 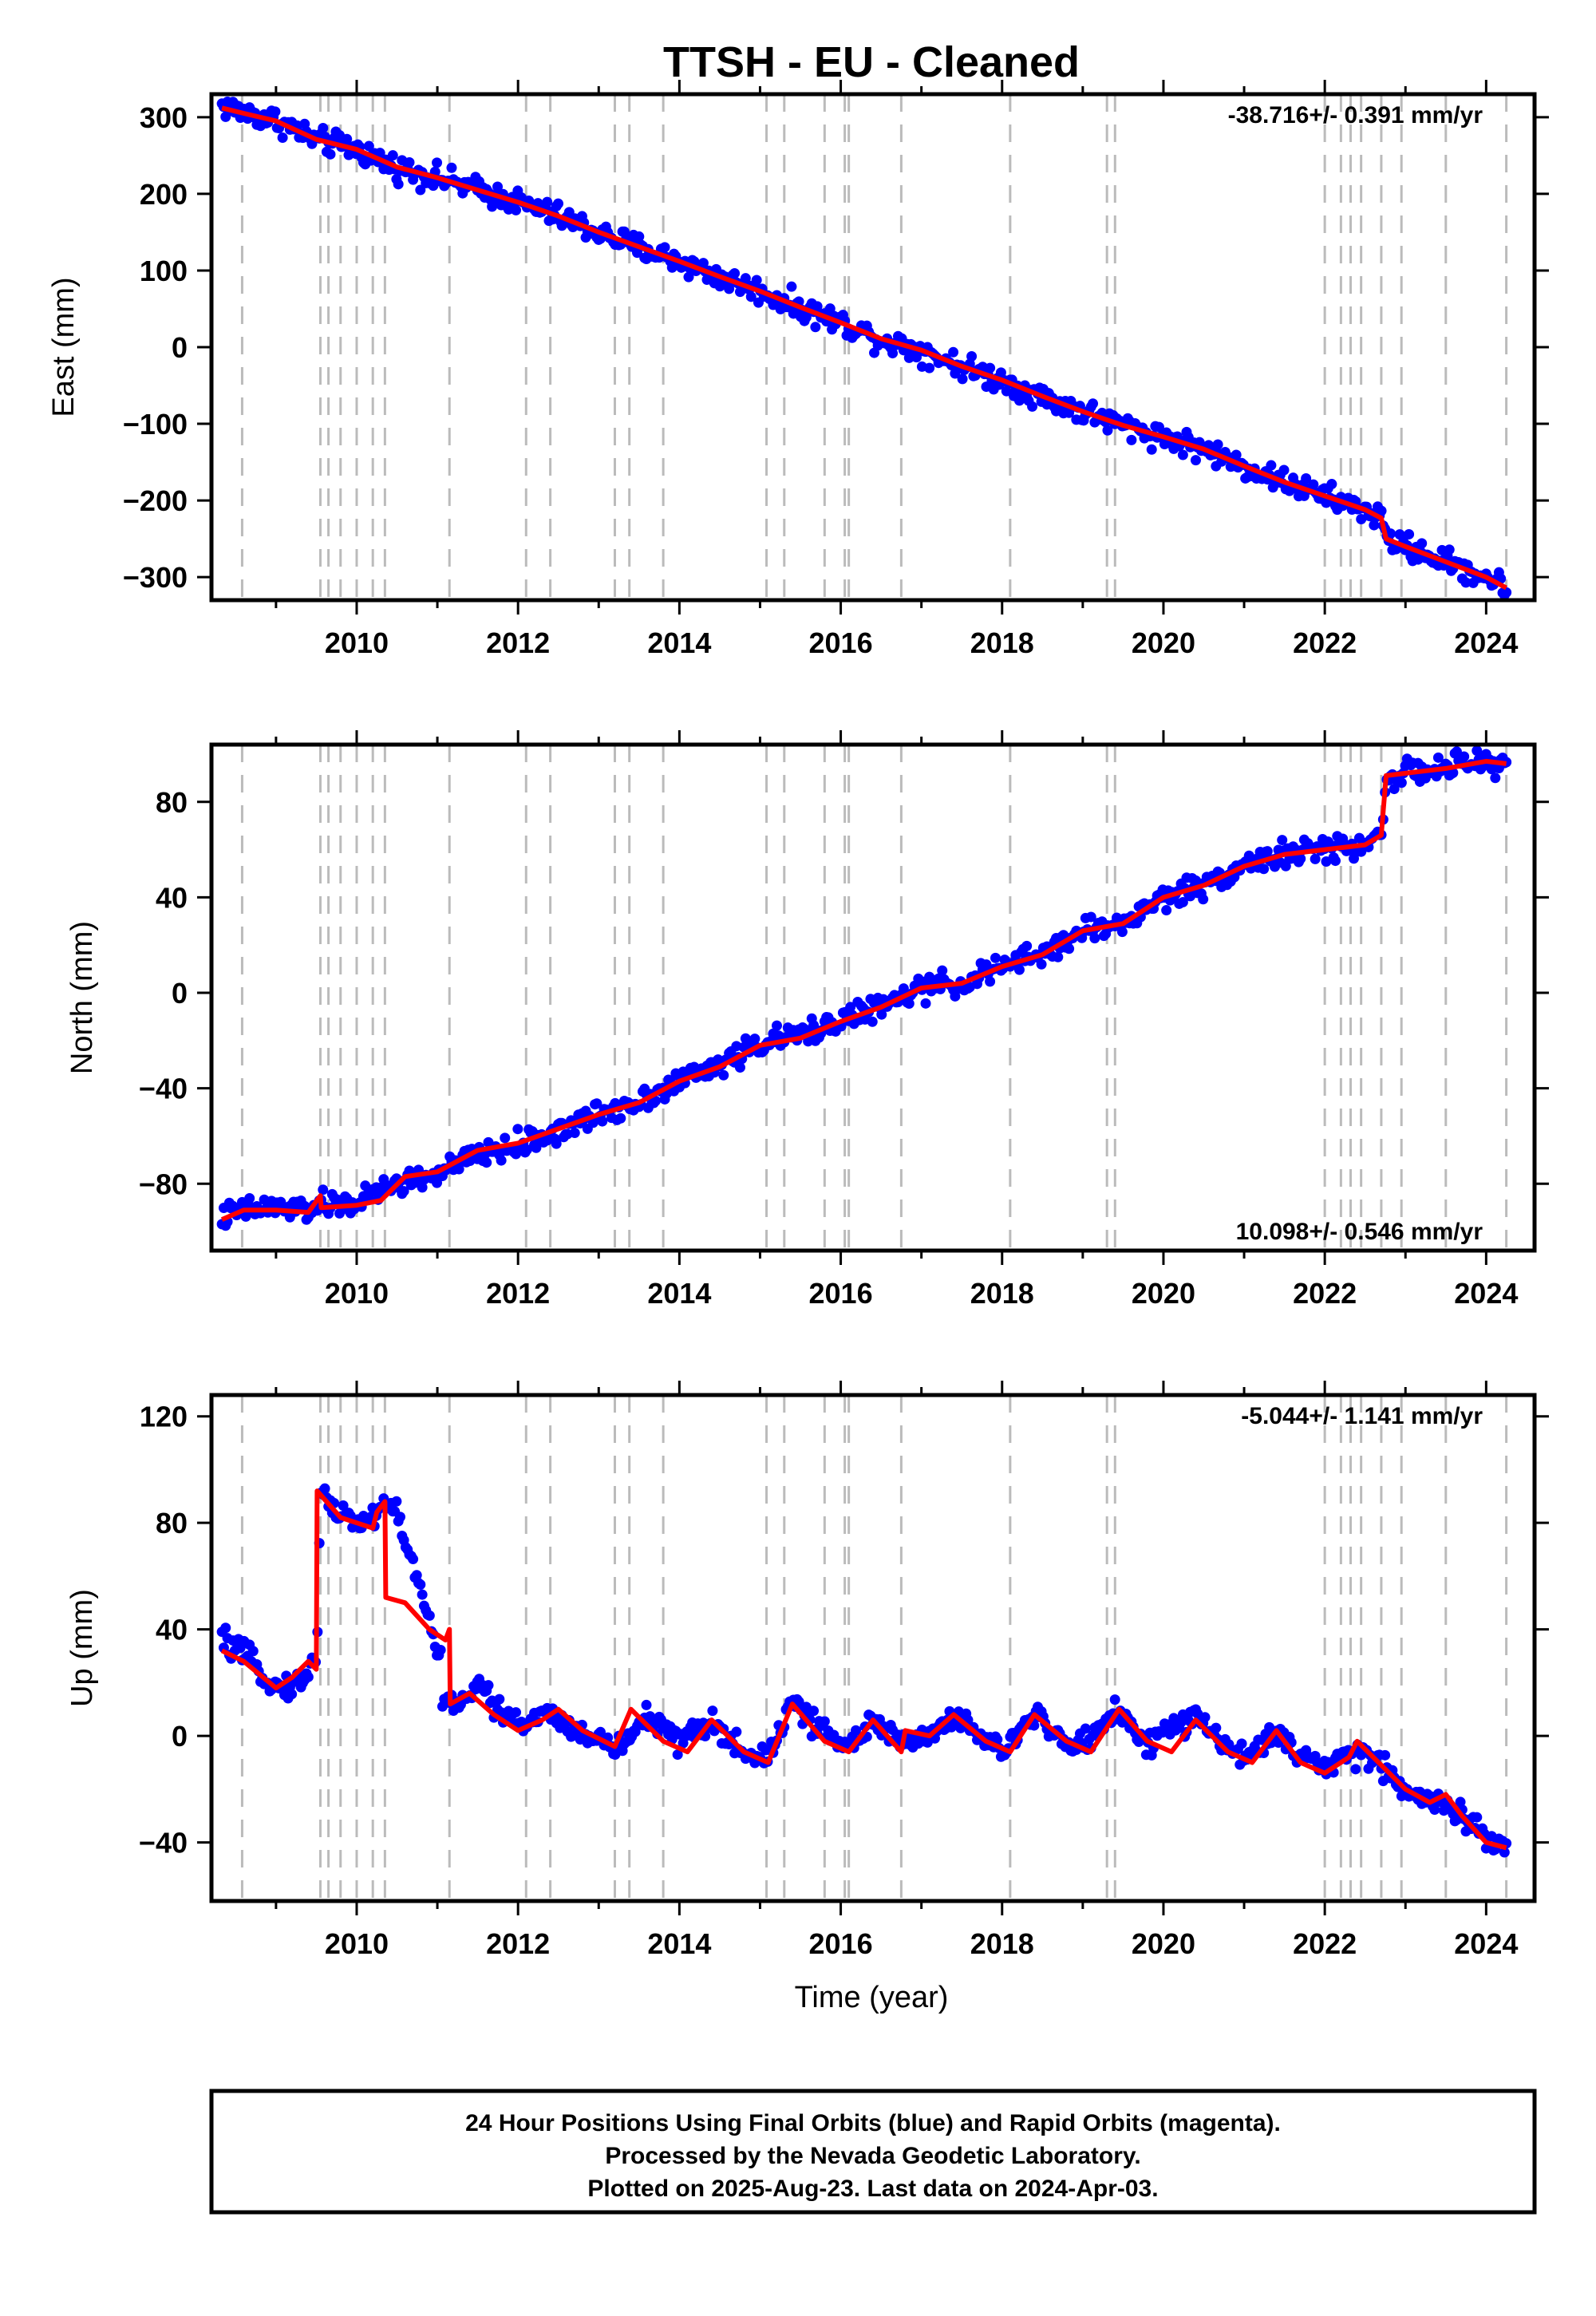 What do you see at coordinates (518, 642) in the screenshot?
I see `x-tick-label: 2012` at bounding box center [518, 642].